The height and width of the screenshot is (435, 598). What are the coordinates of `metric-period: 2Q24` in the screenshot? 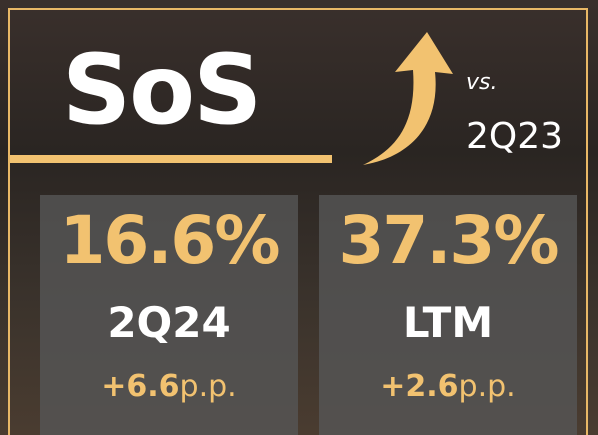 It's located at (169, 322).